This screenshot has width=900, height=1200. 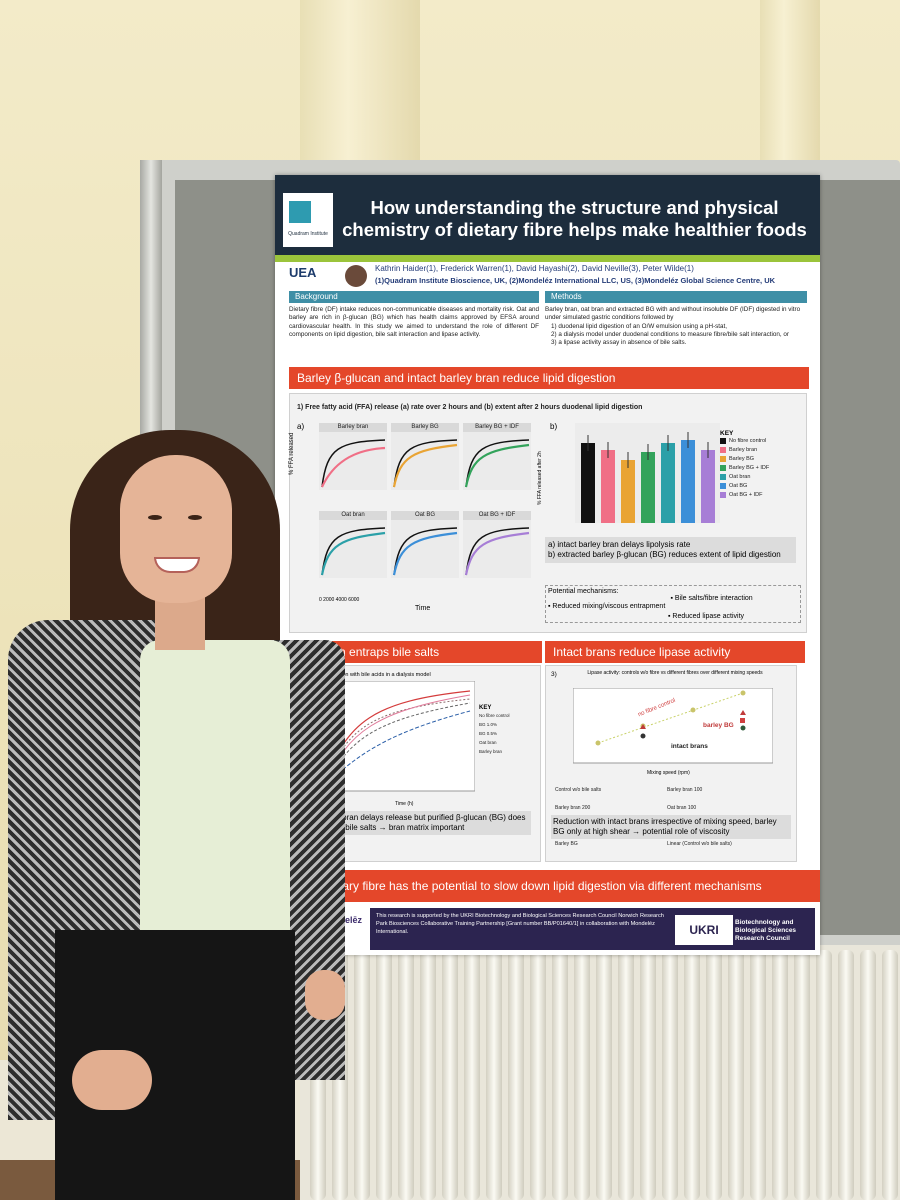 I want to click on lipase-plot, so click(x=673, y=726).